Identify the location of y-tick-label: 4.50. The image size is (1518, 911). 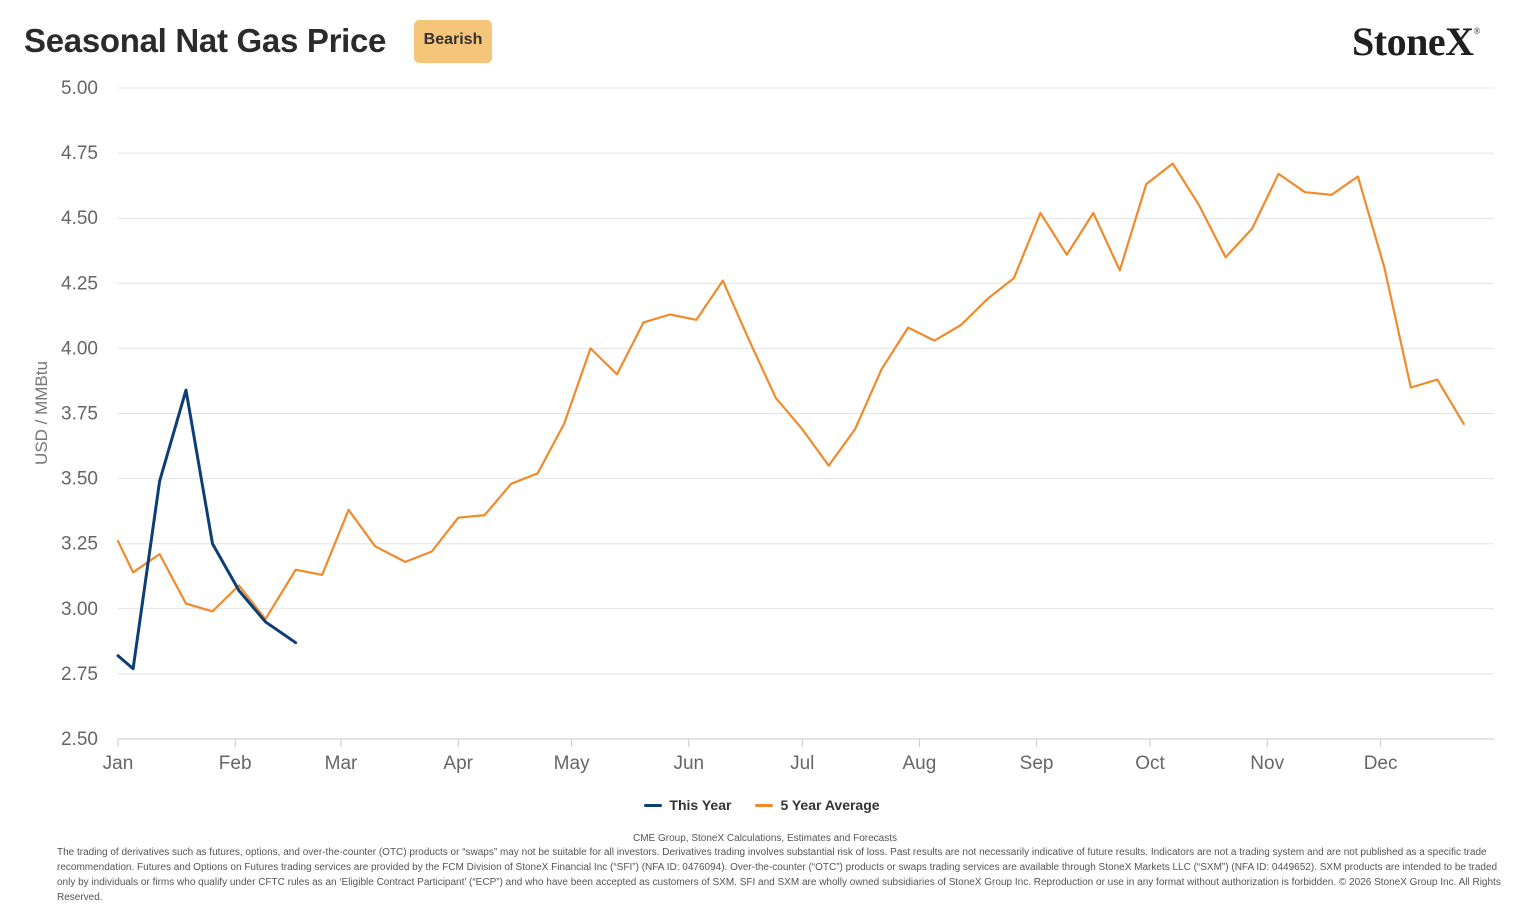
(79, 218).